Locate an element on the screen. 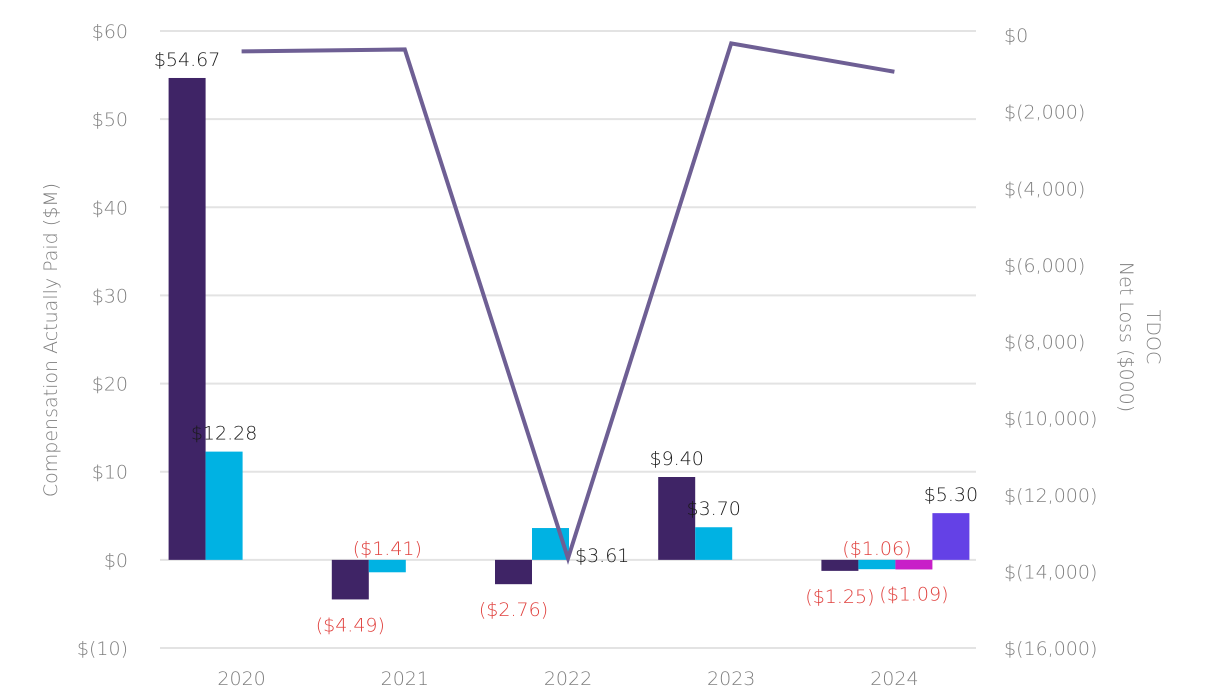 The height and width of the screenshot is (690, 1208). bar-value-label: $12.28 is located at coordinates (224, 434).